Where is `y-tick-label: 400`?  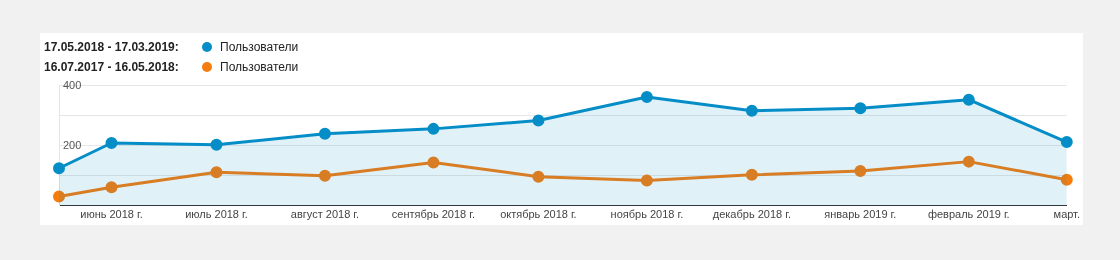
y-tick-label: 400 is located at coordinates (72, 84).